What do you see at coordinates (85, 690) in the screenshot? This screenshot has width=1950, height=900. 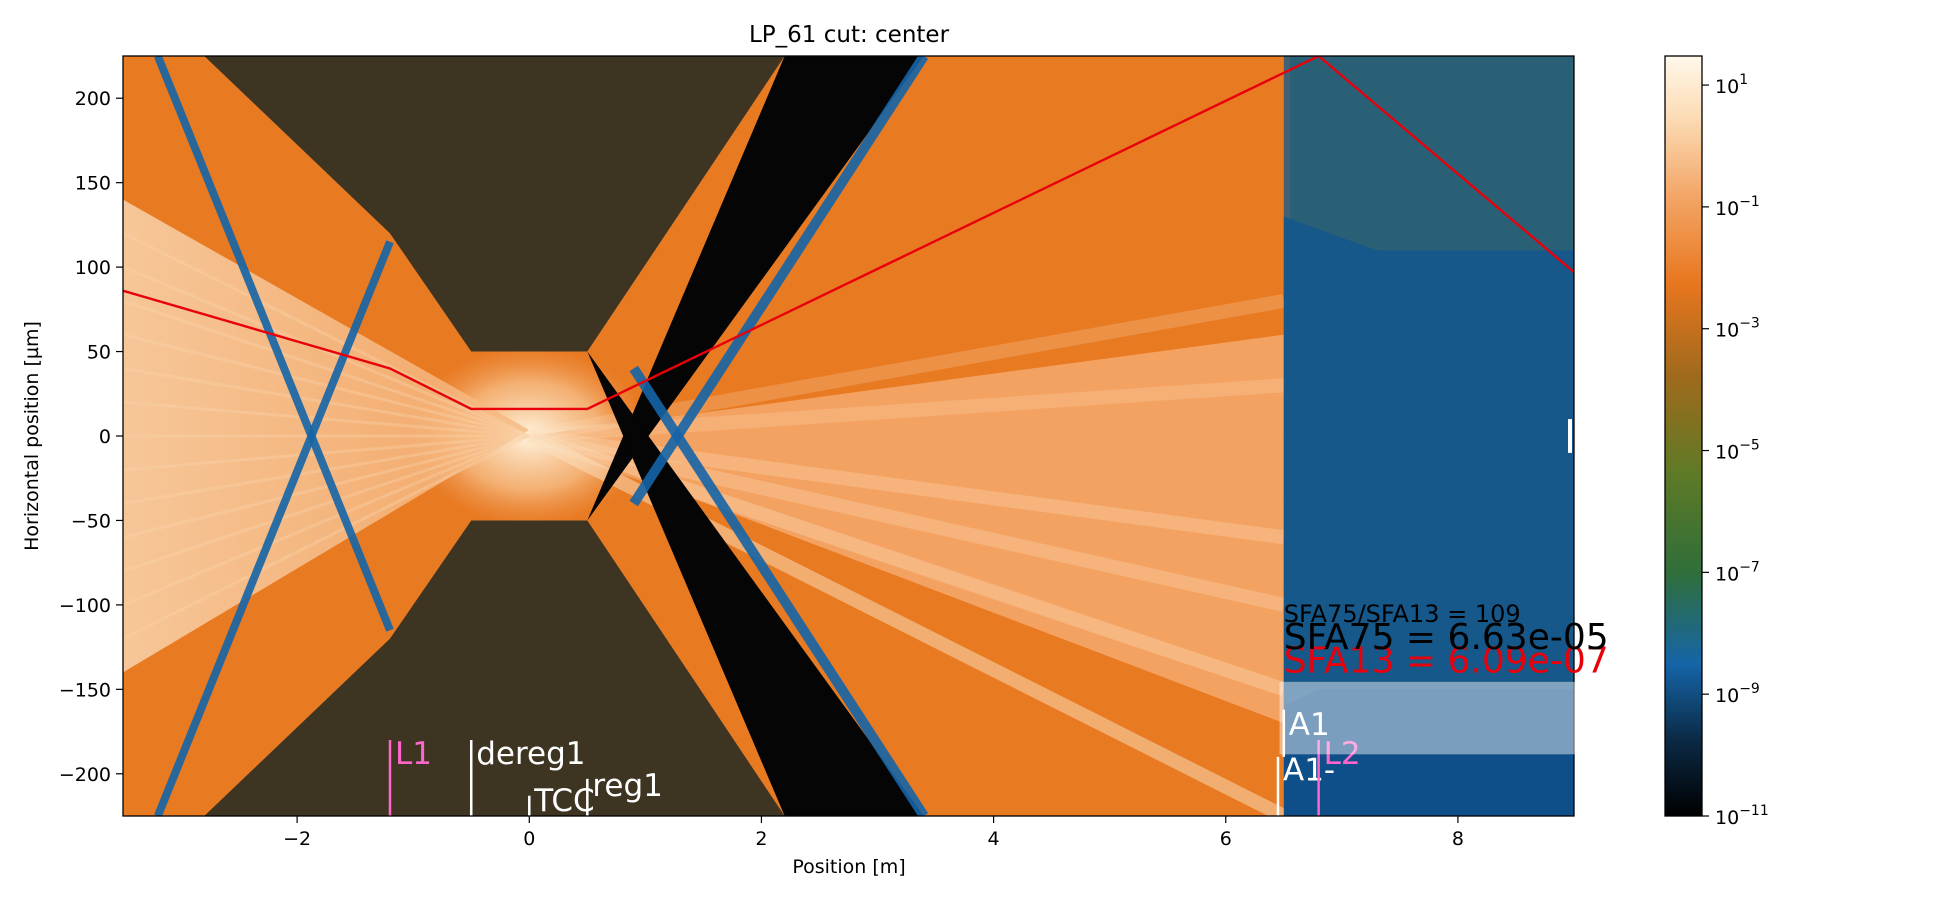 I see `y-tick-label: −150` at bounding box center [85, 690].